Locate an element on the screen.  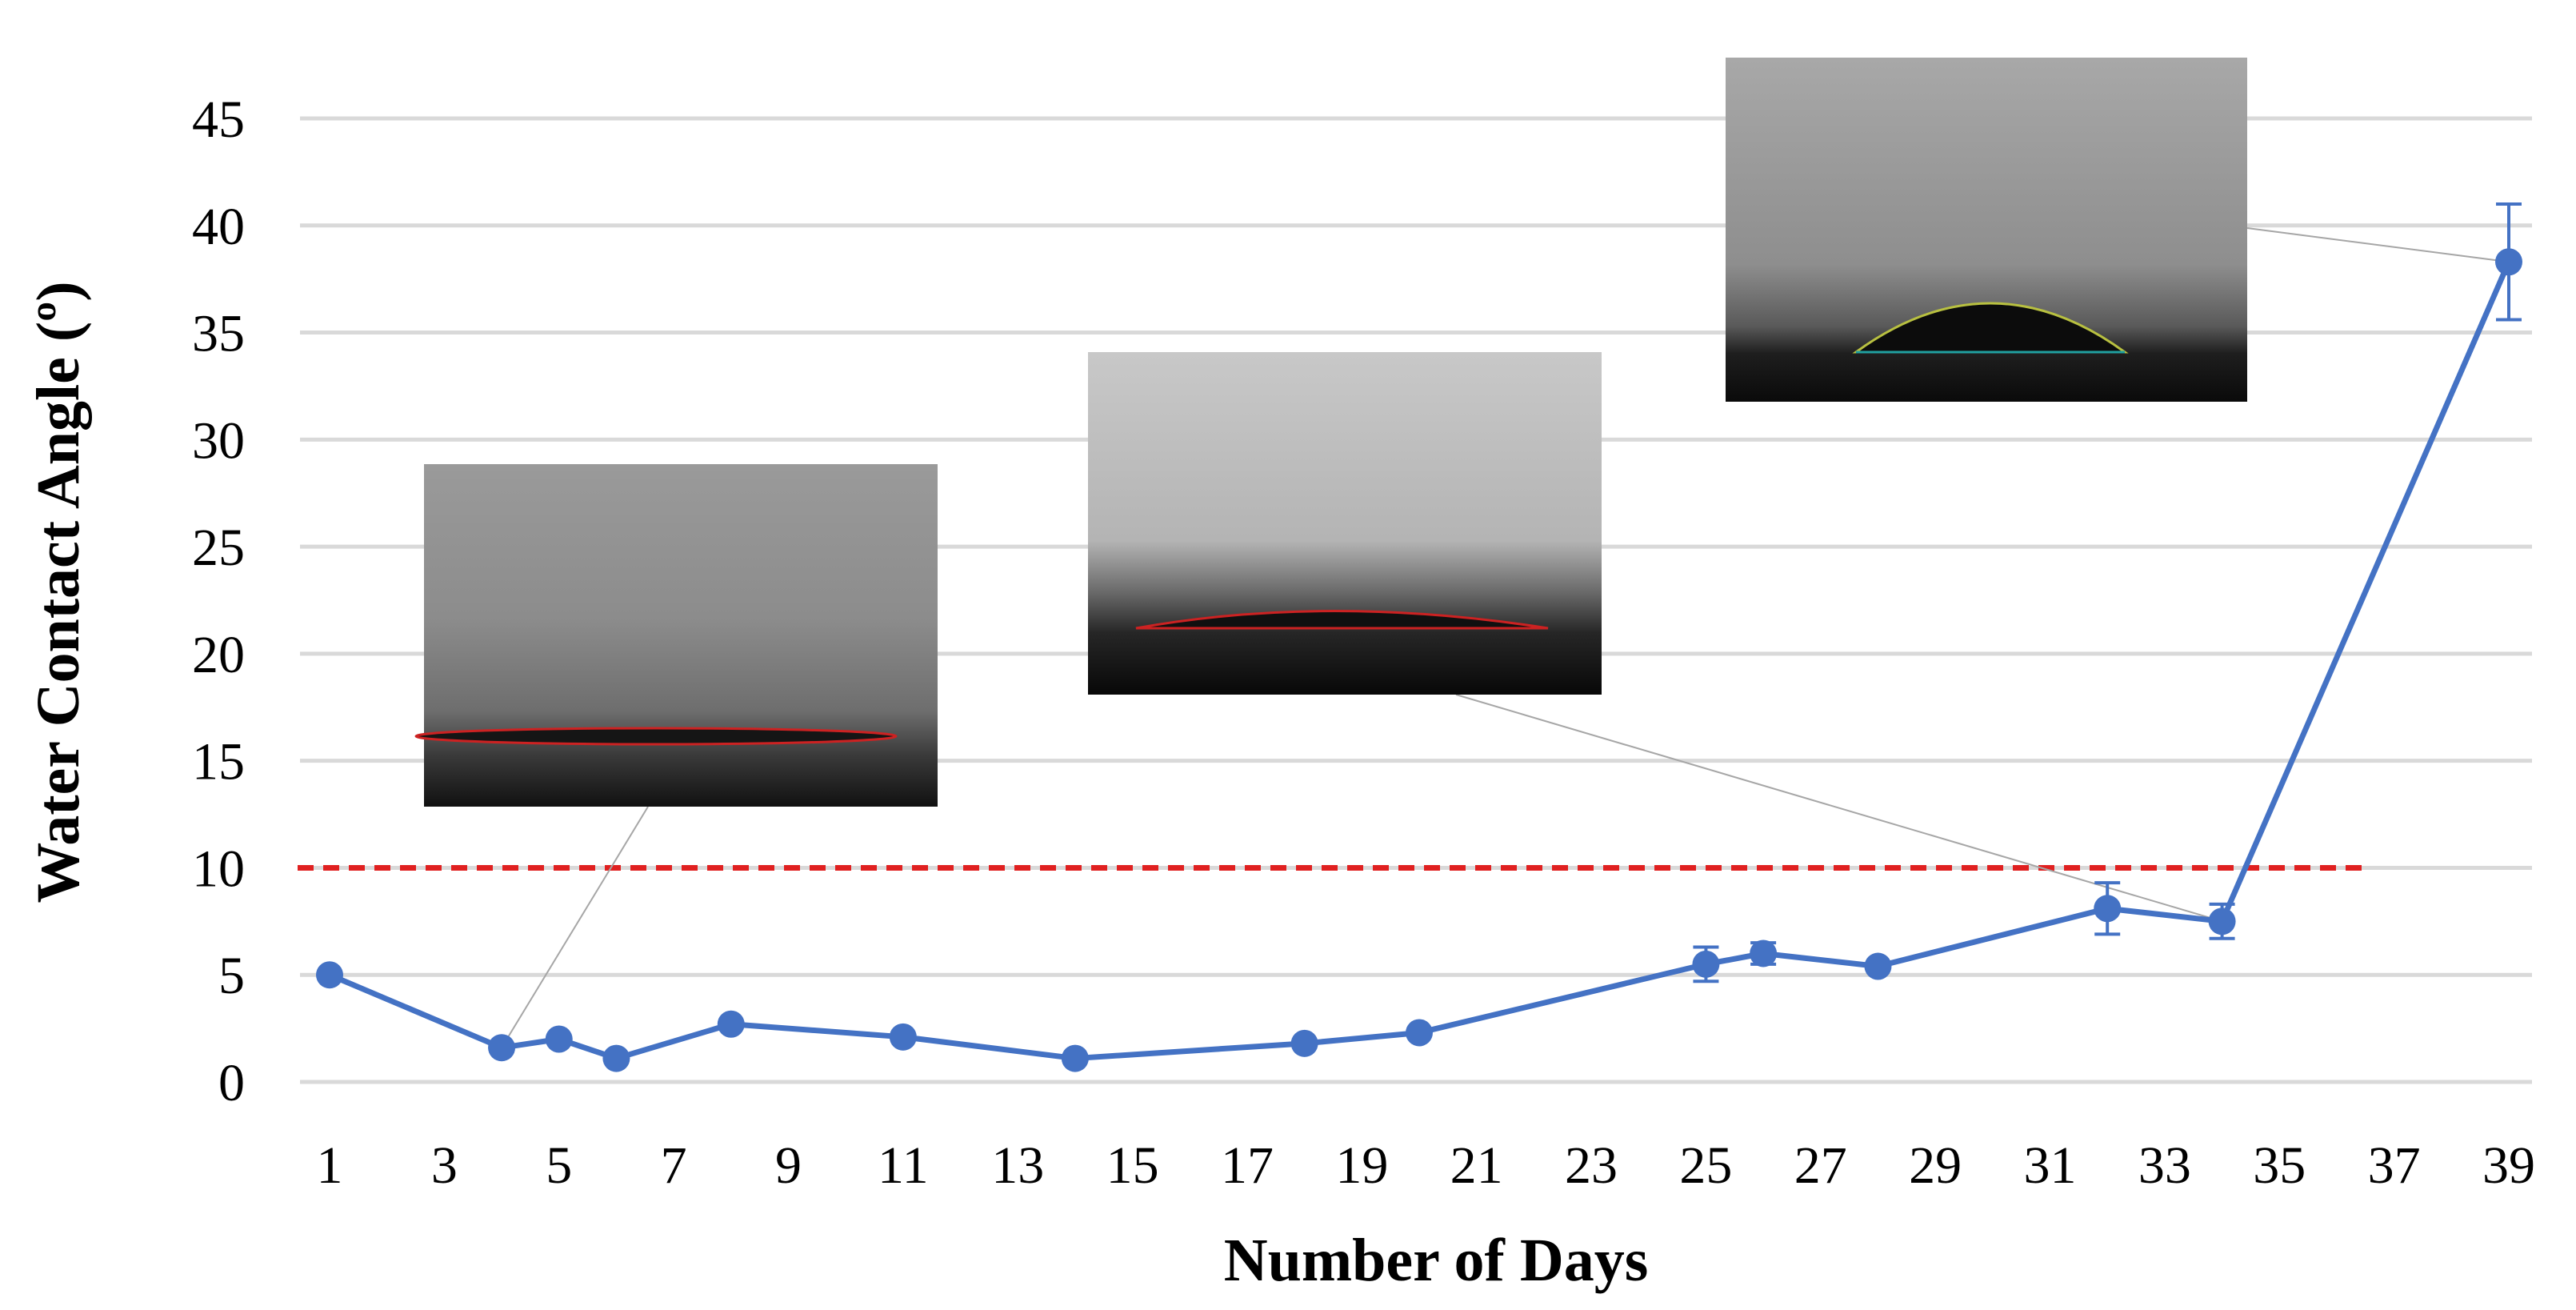
y-tick-label-10: 10 is located at coordinates (218, 868).